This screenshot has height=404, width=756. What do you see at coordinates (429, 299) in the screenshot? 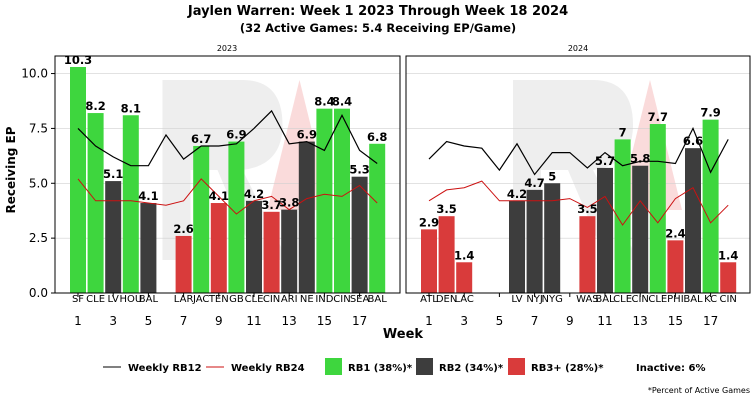
I see `opponent-label: ATL` at bounding box center [429, 299].